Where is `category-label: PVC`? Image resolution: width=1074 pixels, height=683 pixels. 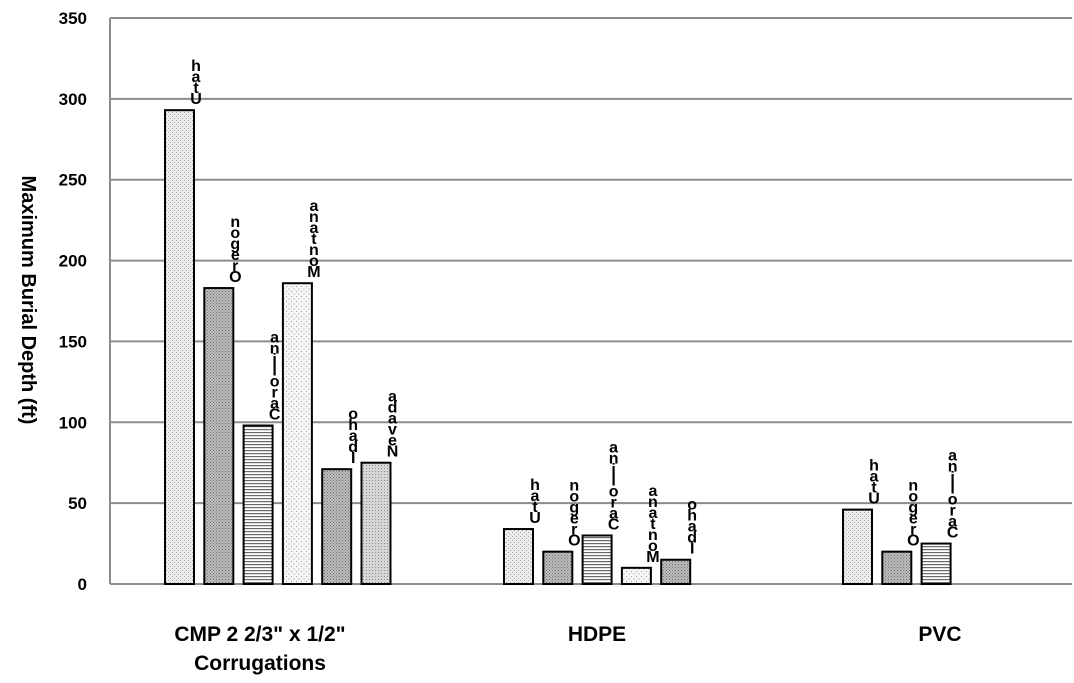 category-label: PVC is located at coordinates (939, 634).